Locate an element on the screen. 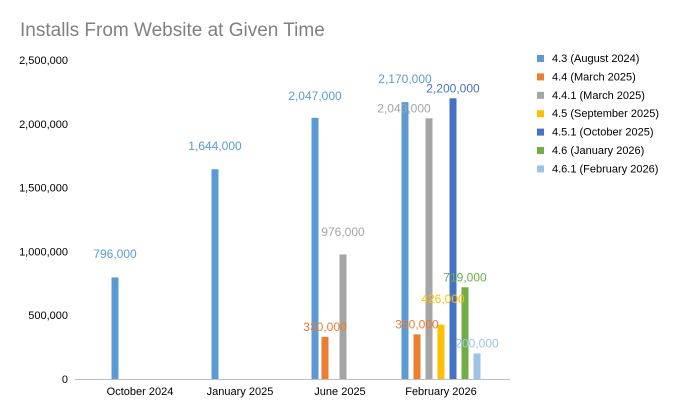 This screenshot has height=418, width=677. data-label: 719,000 is located at coordinates (465, 277).